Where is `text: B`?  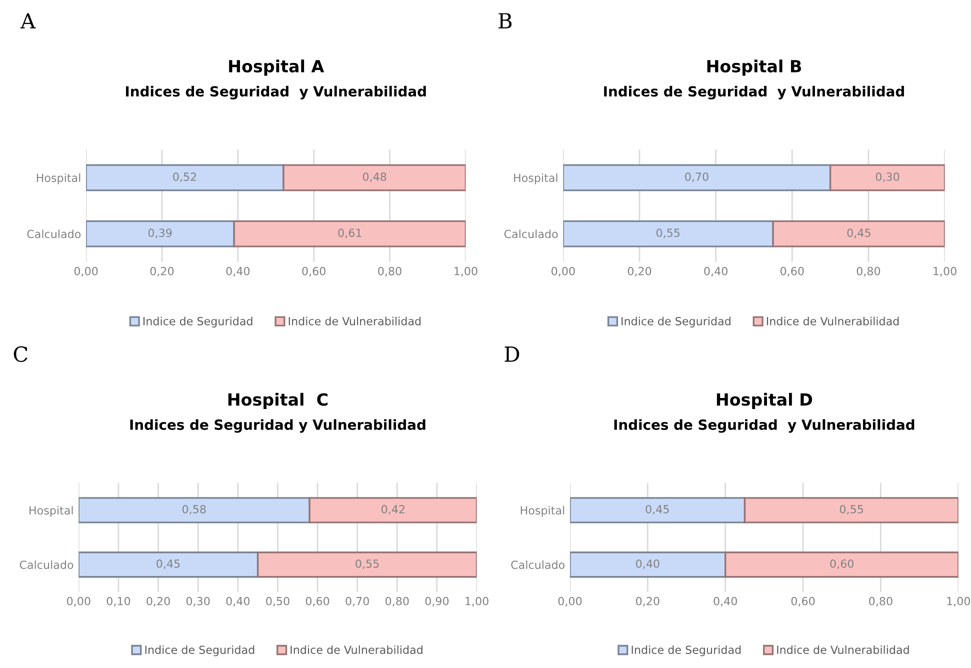 text: B is located at coordinates (505, 20).